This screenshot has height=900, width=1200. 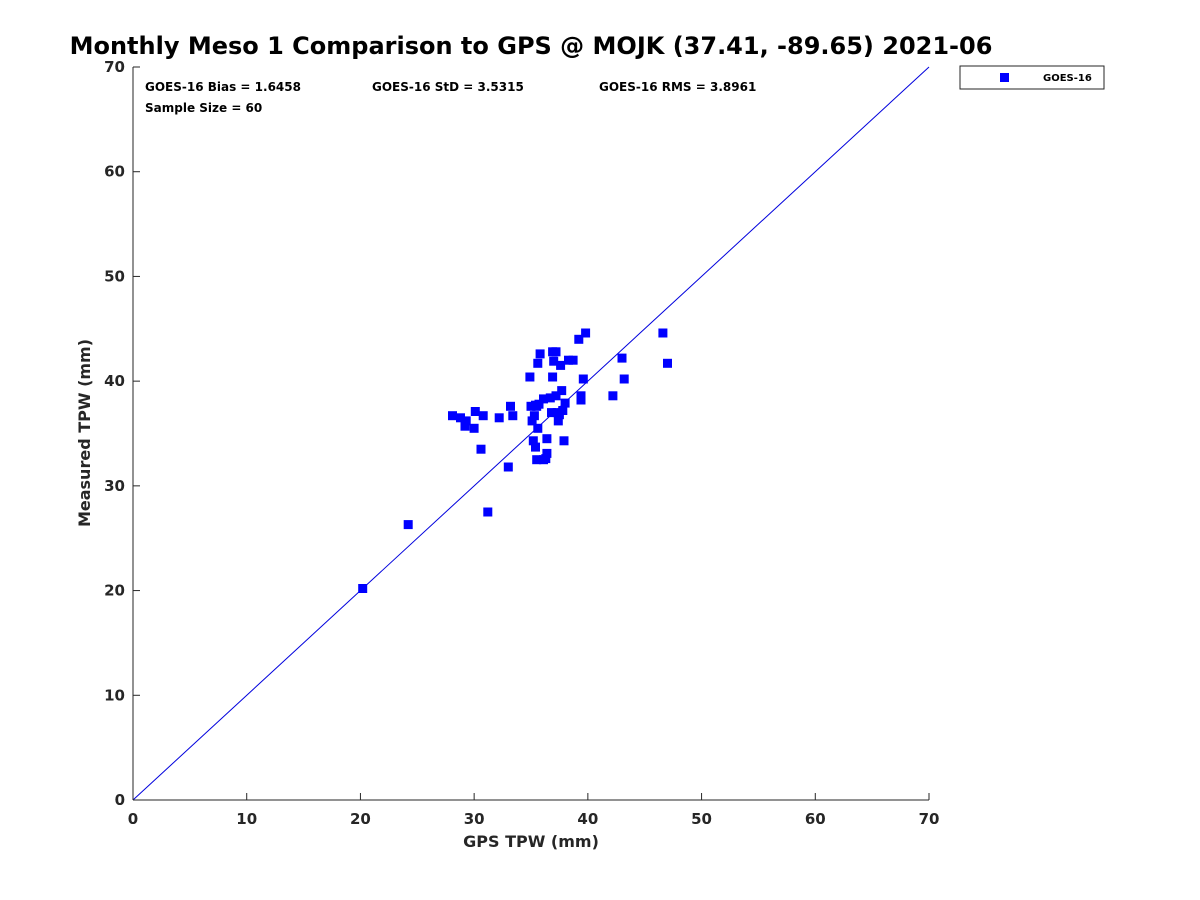 What do you see at coordinates (114, 276) in the screenshot?
I see `y-tick-label: 50` at bounding box center [114, 276].